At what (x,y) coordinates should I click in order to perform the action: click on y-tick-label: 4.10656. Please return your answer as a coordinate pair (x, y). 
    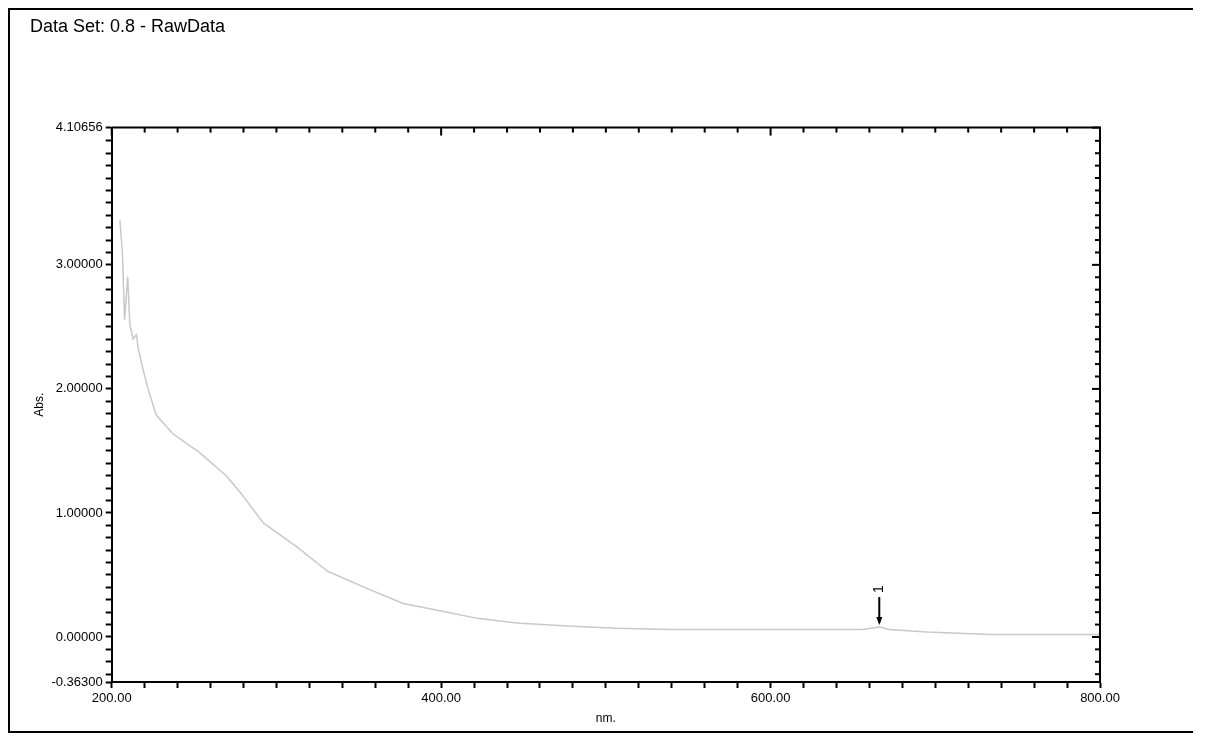
    Looking at the image, I should click on (79, 127).